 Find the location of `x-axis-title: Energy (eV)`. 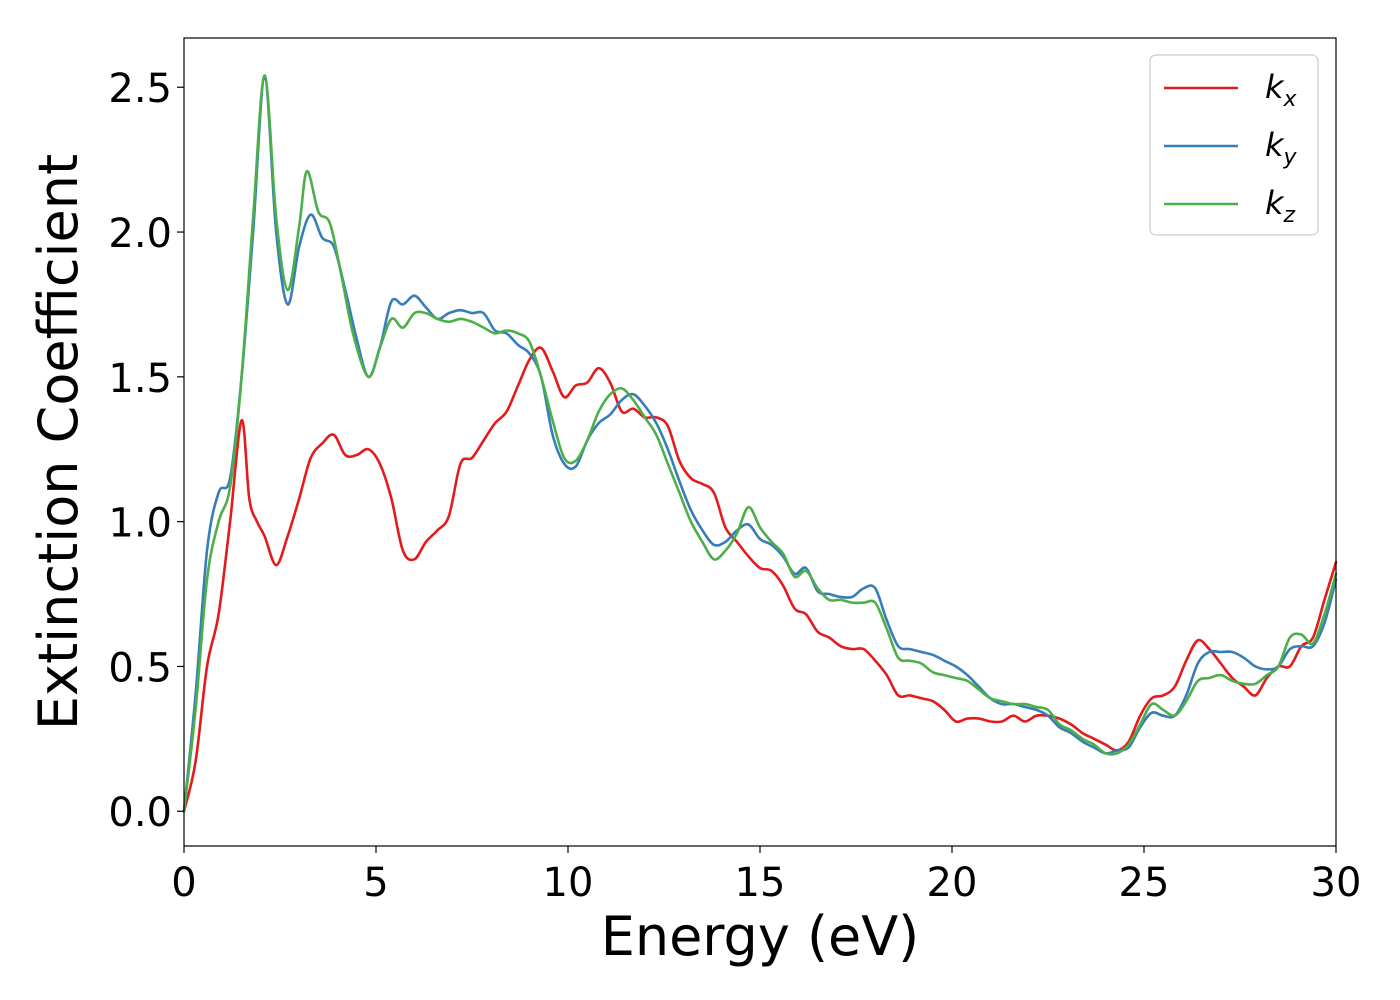

x-axis-title: Energy (eV) is located at coordinates (760, 936).